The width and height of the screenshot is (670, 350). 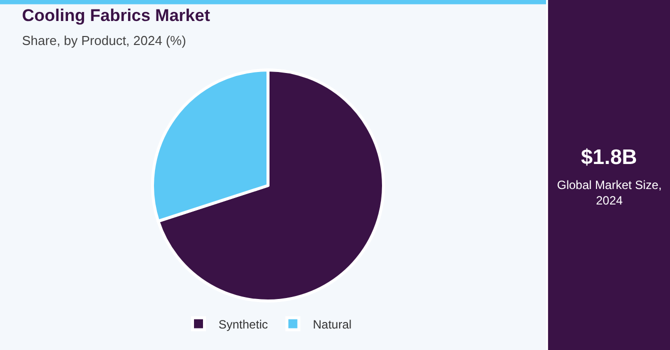 What do you see at coordinates (609, 157) in the screenshot?
I see `text: $1.8B` at bounding box center [609, 157].